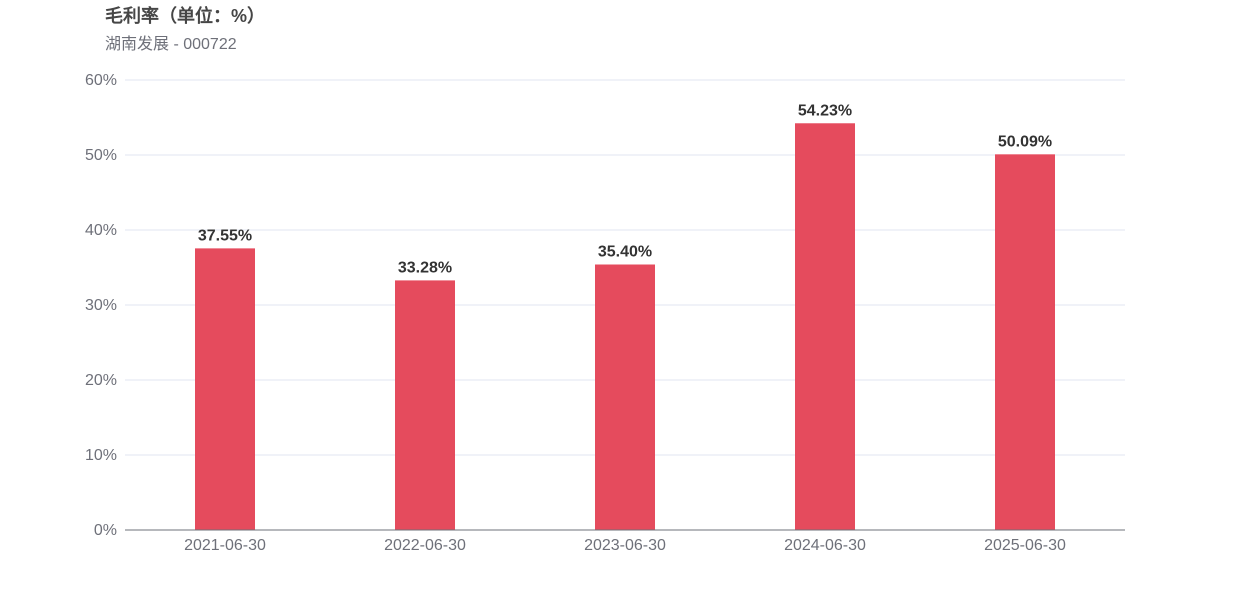 Image resolution: width=1250 pixels, height=600 pixels. Describe the element at coordinates (101, 380) in the screenshot. I see `y-tick-label: 20%` at that location.